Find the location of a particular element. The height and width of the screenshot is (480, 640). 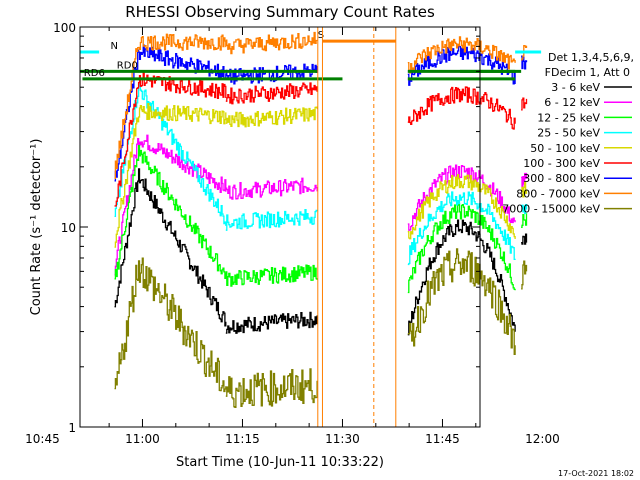

flag-label-s: S is located at coordinates (321, 35).